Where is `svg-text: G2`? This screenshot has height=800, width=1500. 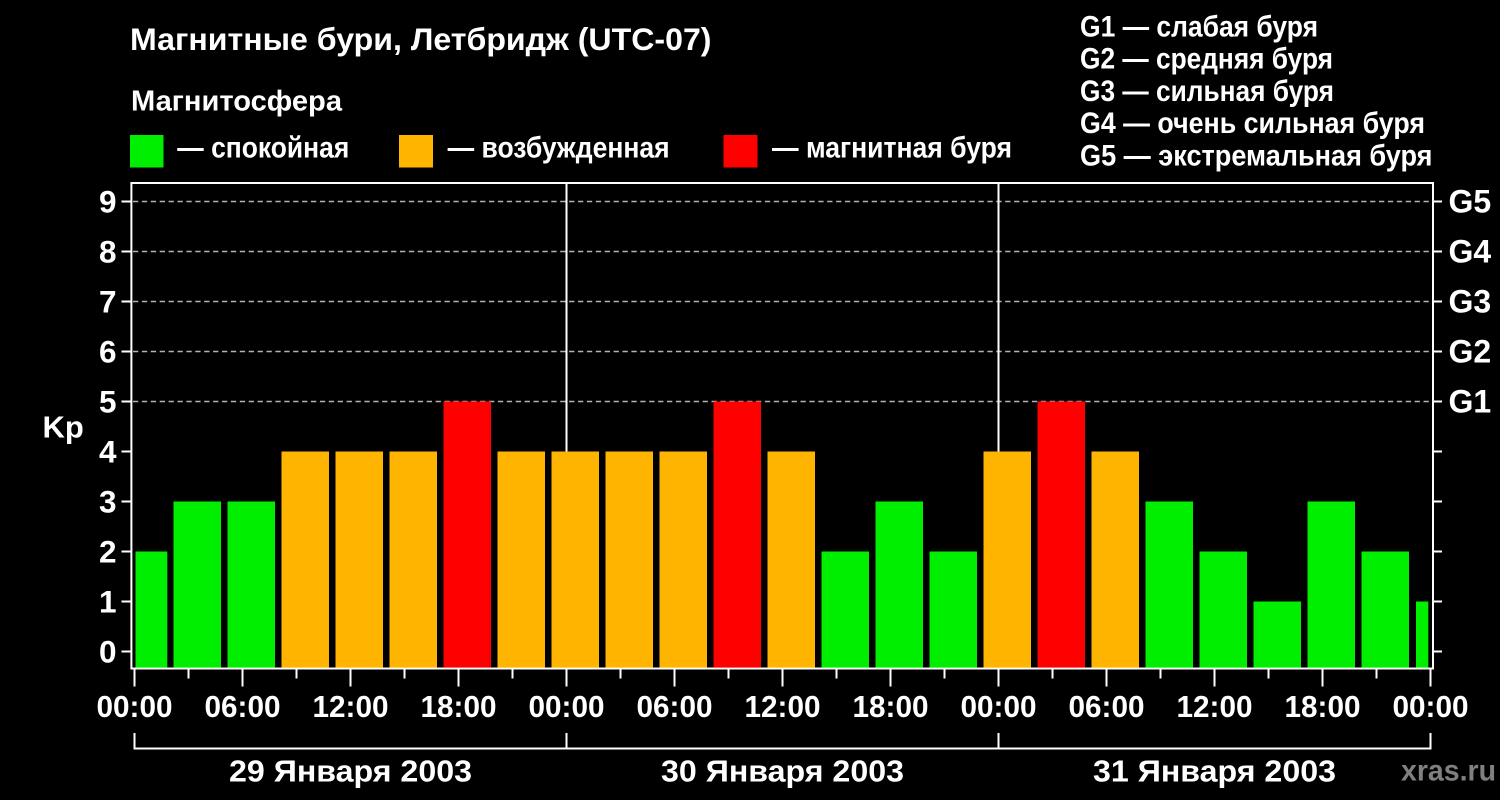
svg-text: G2 is located at coordinates (1470, 352).